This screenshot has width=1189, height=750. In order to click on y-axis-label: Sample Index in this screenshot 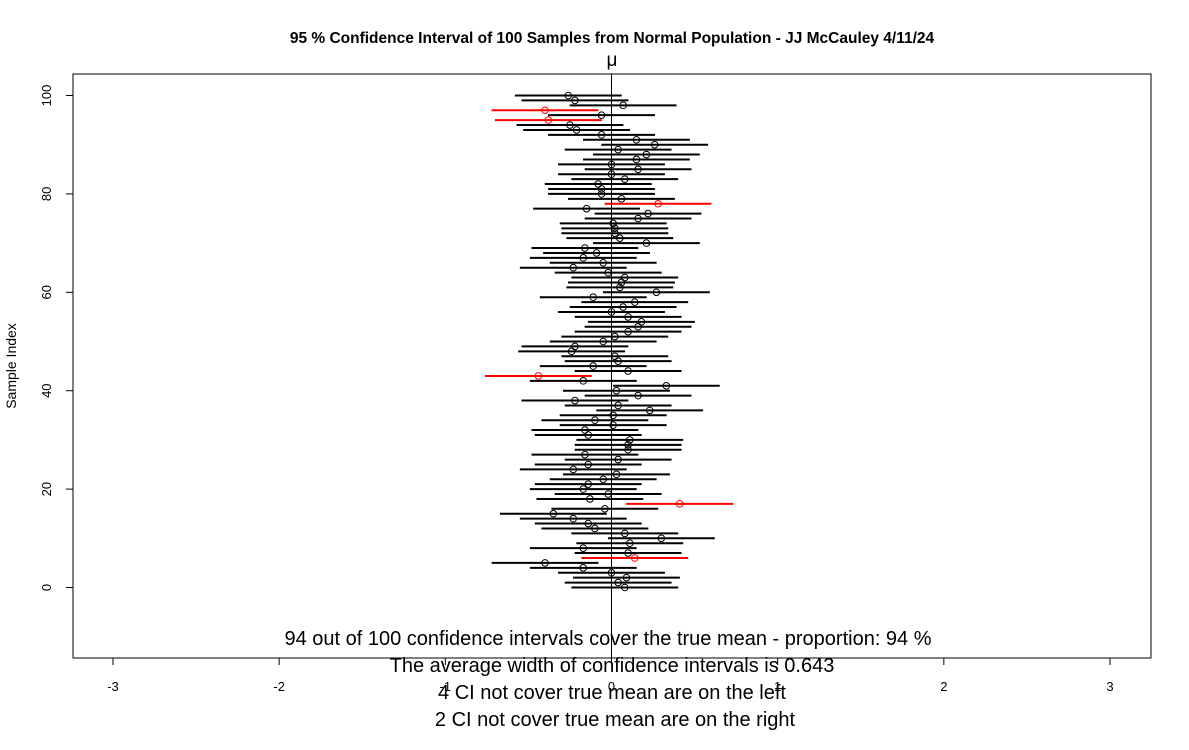, I will do `click(11, 366)`.